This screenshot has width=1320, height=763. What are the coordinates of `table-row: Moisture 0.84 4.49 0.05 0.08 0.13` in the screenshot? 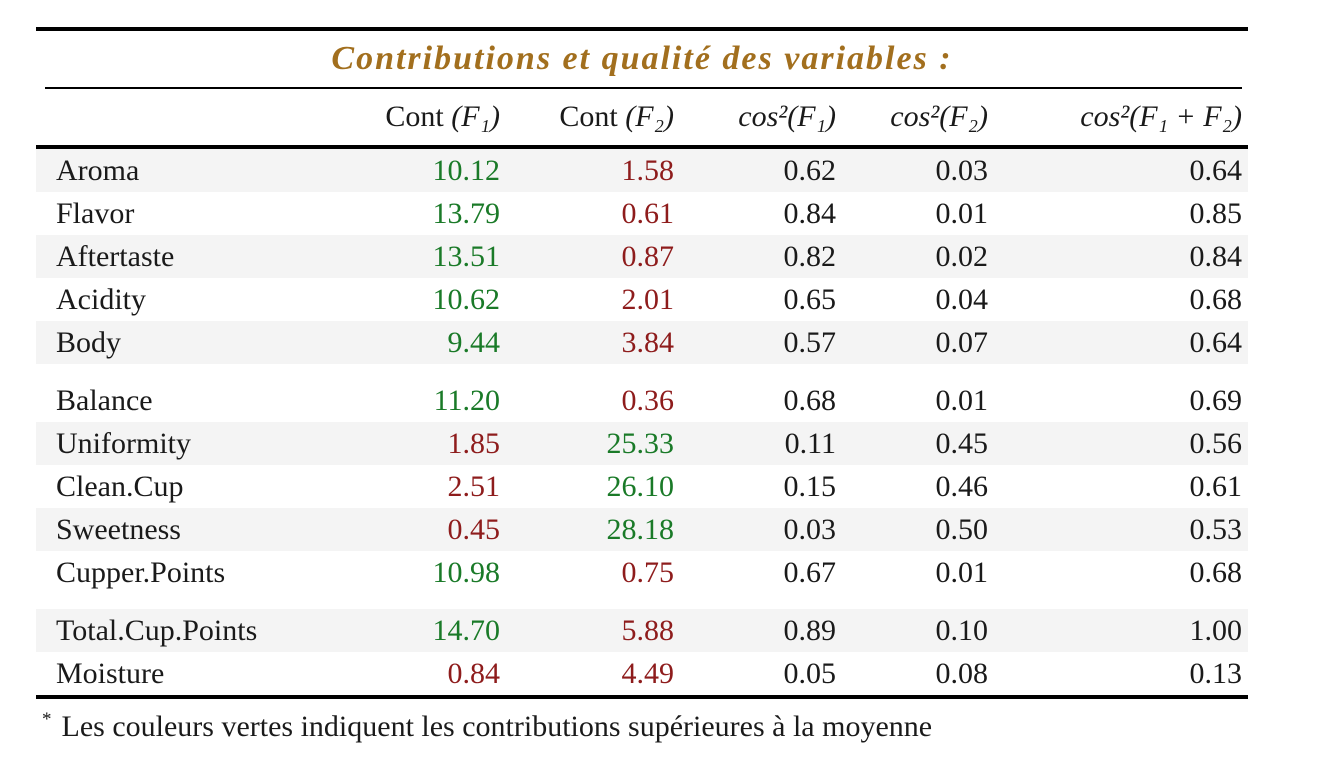 It's located at (642, 673).